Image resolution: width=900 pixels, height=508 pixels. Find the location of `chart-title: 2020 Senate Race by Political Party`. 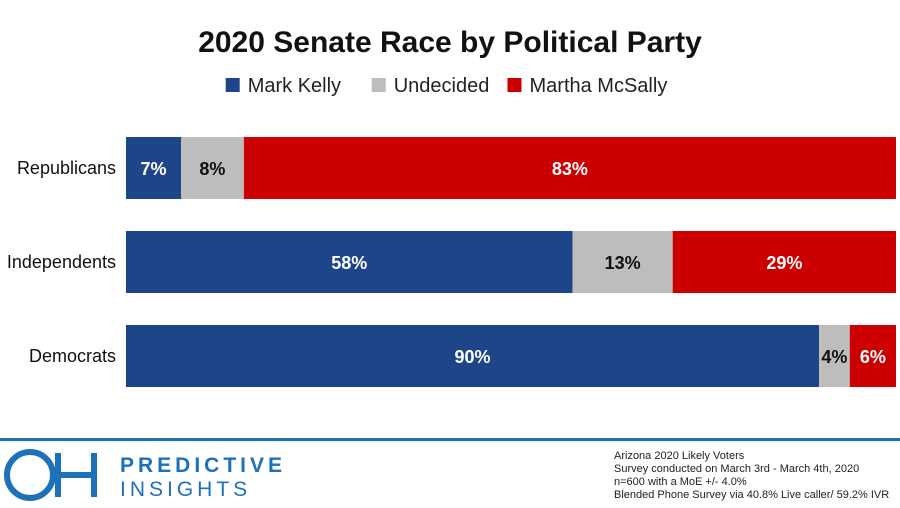

chart-title: 2020 Senate Race by Political Party is located at coordinates (450, 42).